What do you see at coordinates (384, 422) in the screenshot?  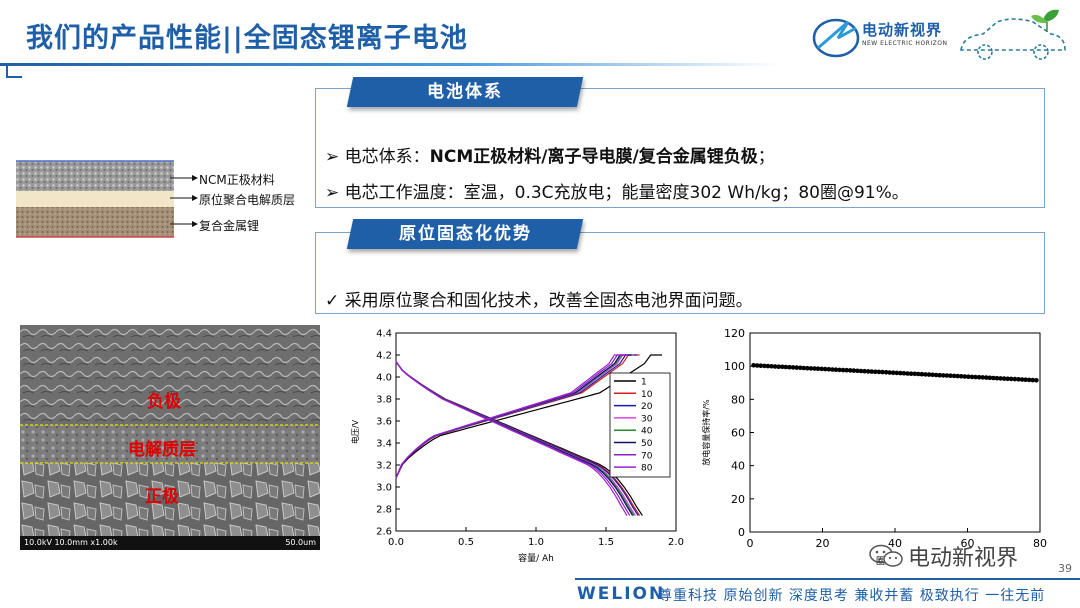 I see `chart1-ytick-label: 3.6` at bounding box center [384, 422].